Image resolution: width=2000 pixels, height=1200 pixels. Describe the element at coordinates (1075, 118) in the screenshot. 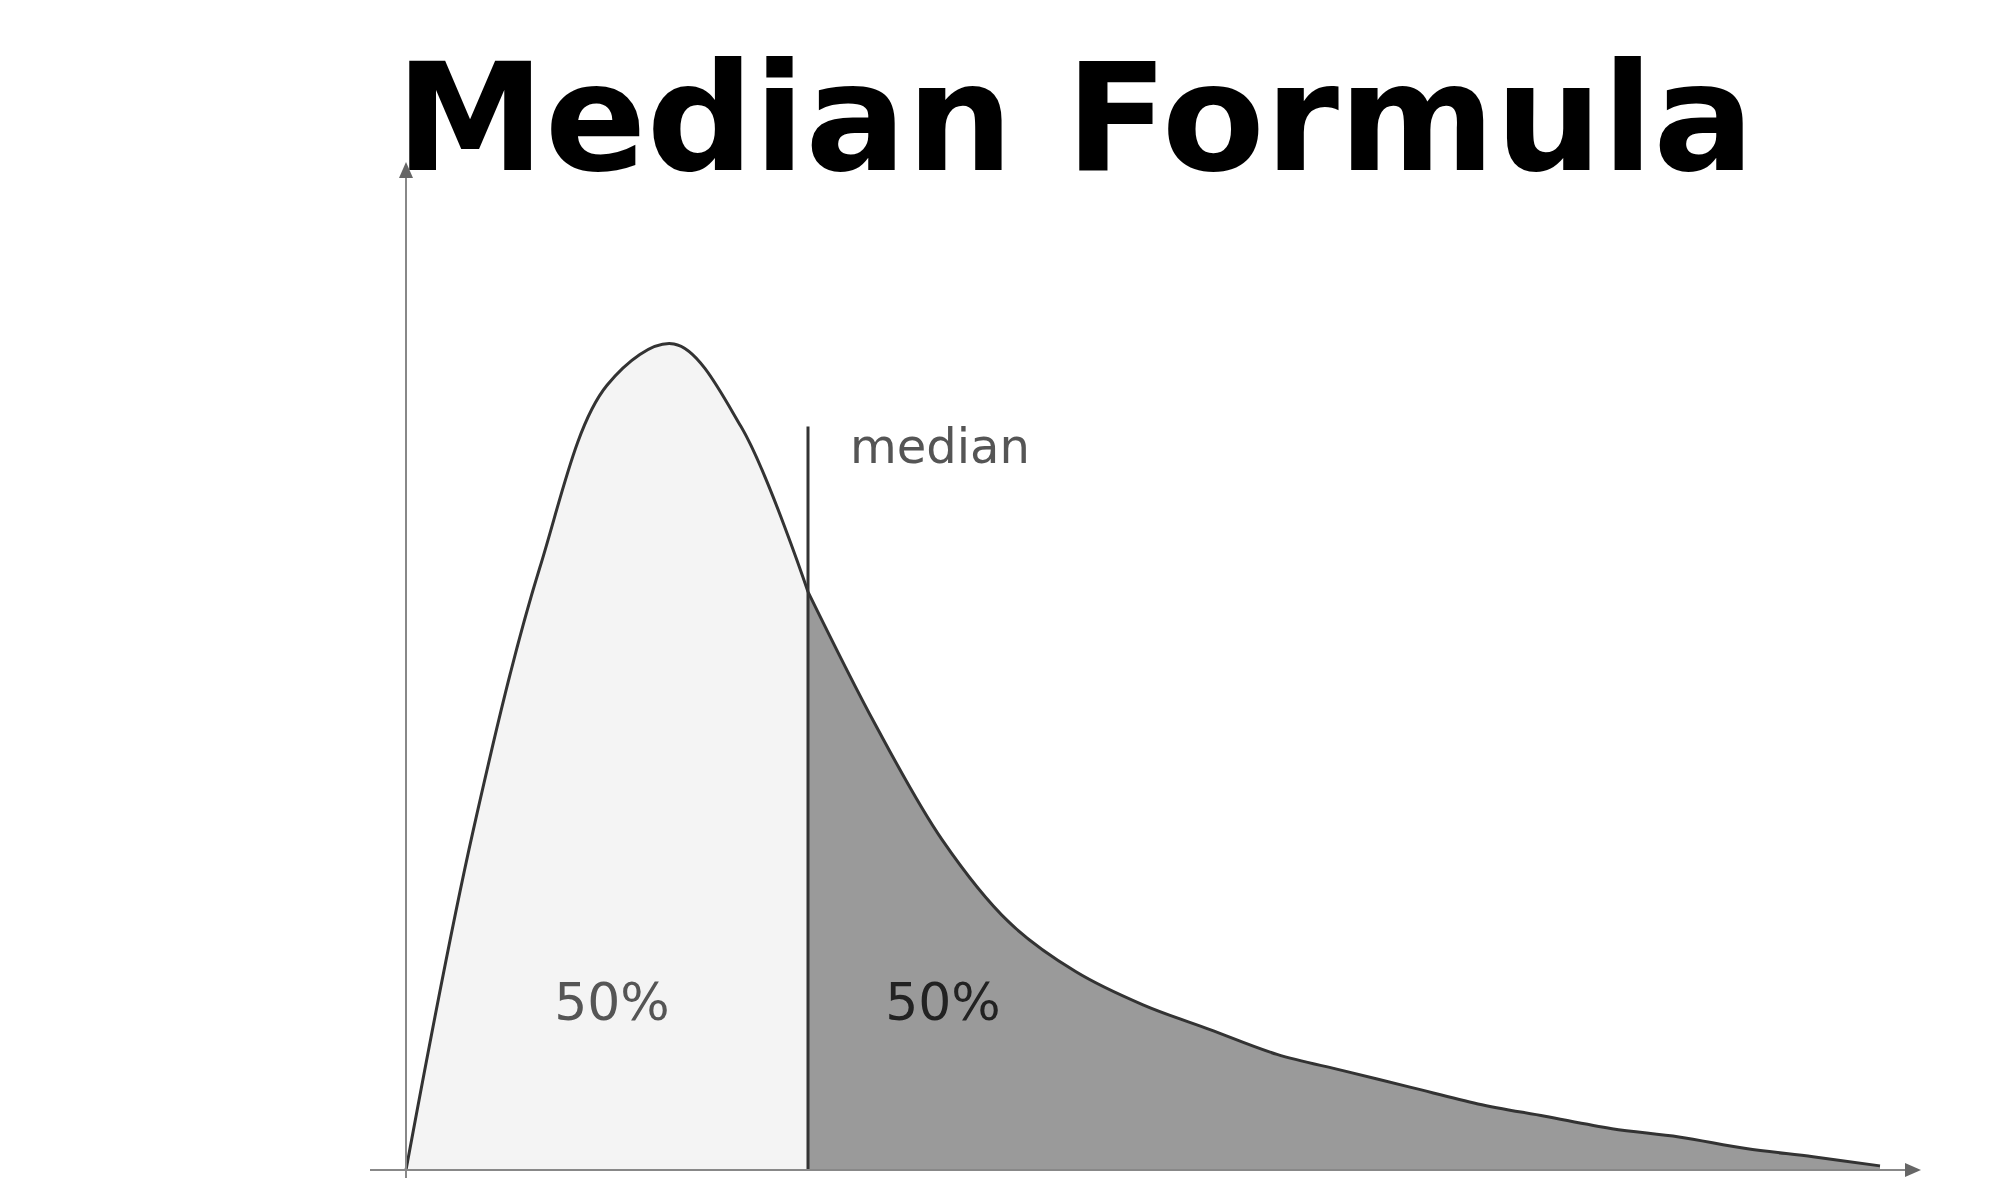

I see `chart-title: Median Formula` at that location.